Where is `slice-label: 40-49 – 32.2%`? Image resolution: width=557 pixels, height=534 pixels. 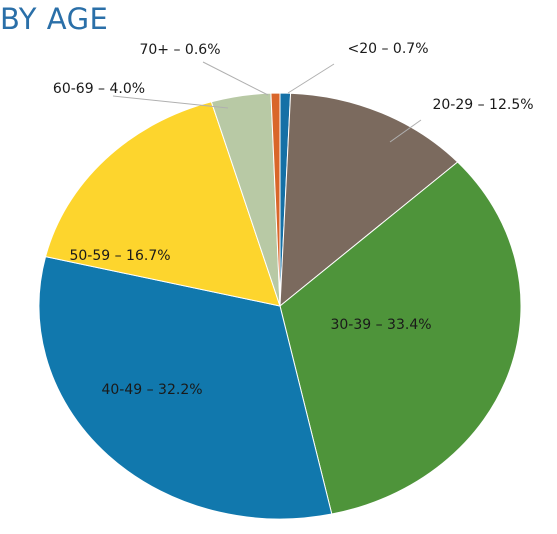
slice-label: 40-49 – 32.2% is located at coordinates (151, 390).